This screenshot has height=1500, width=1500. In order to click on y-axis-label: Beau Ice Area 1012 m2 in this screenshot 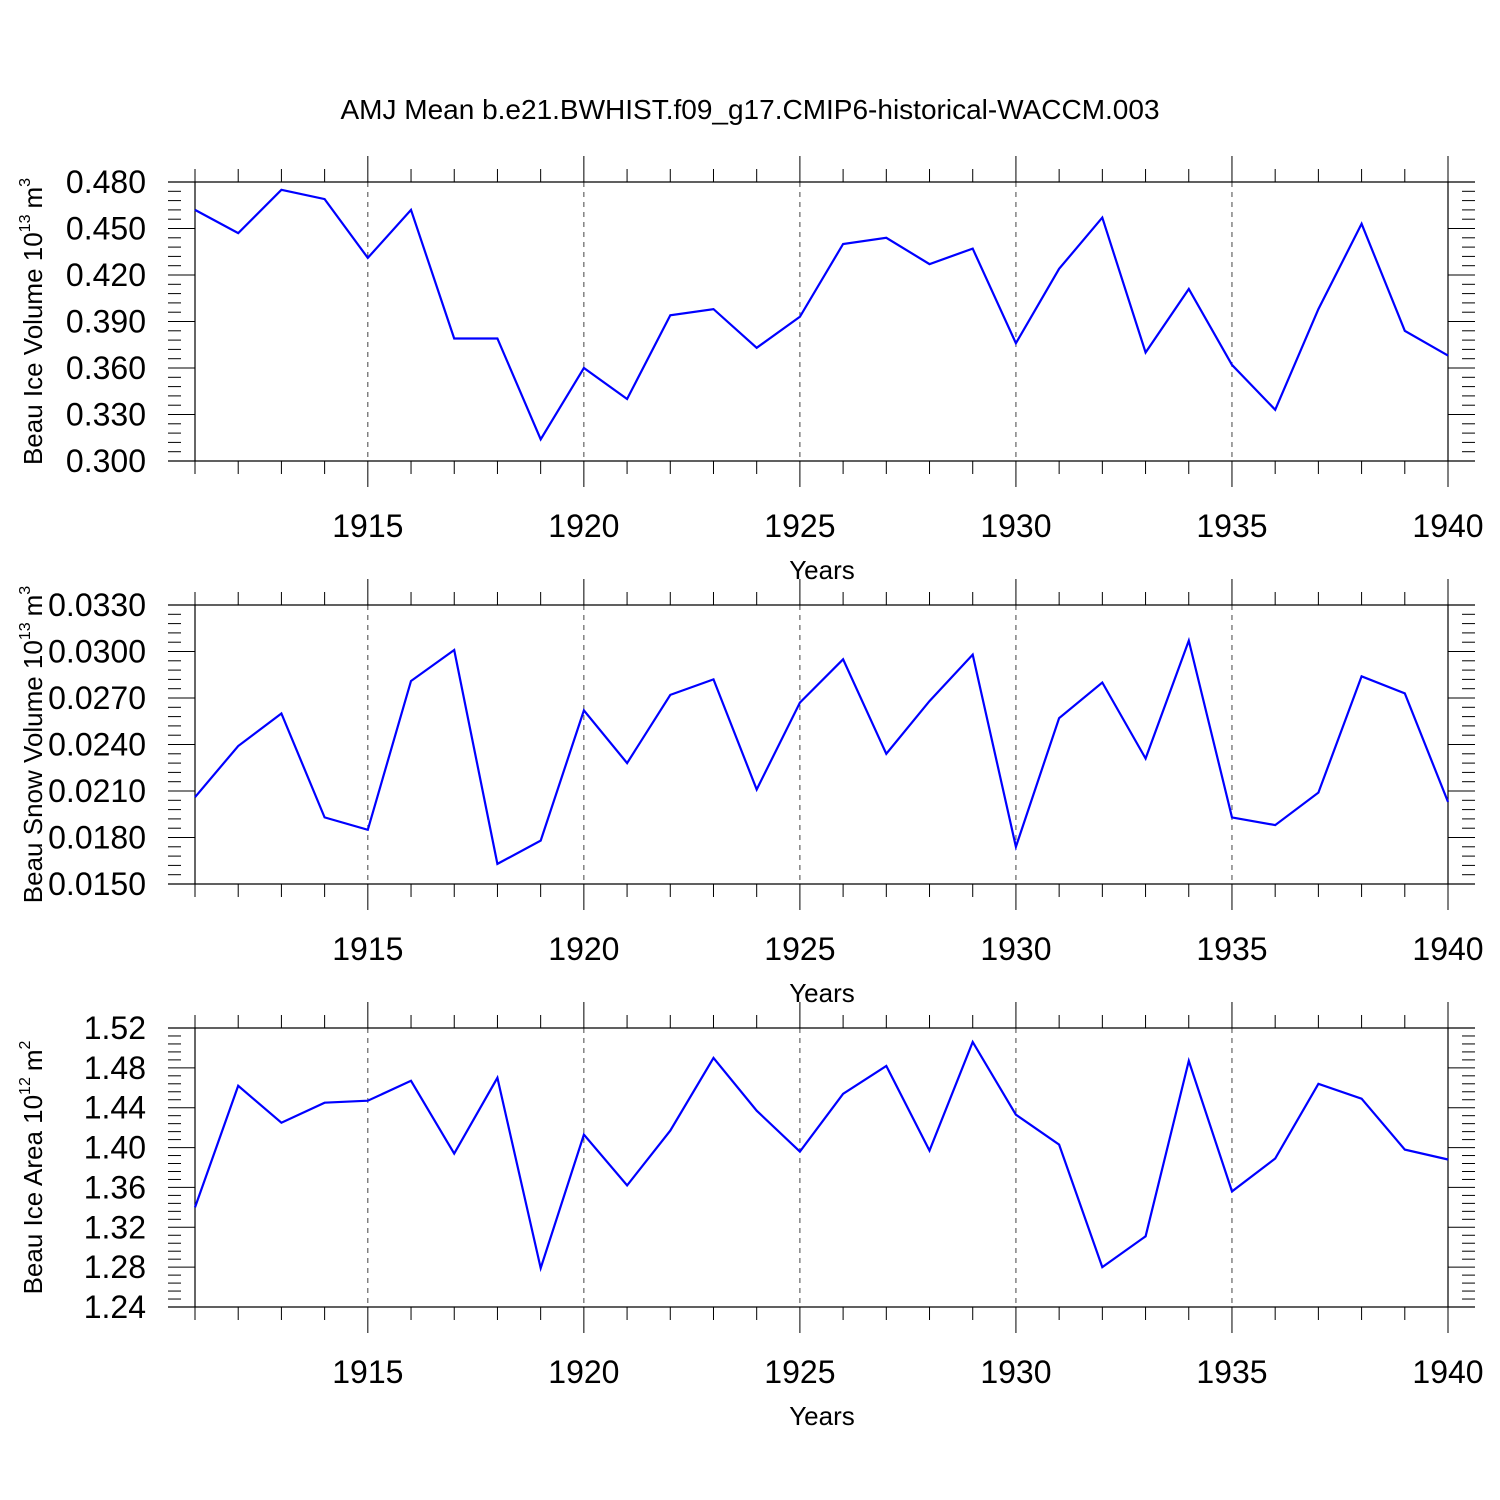, I will do `click(32, 1167)`.